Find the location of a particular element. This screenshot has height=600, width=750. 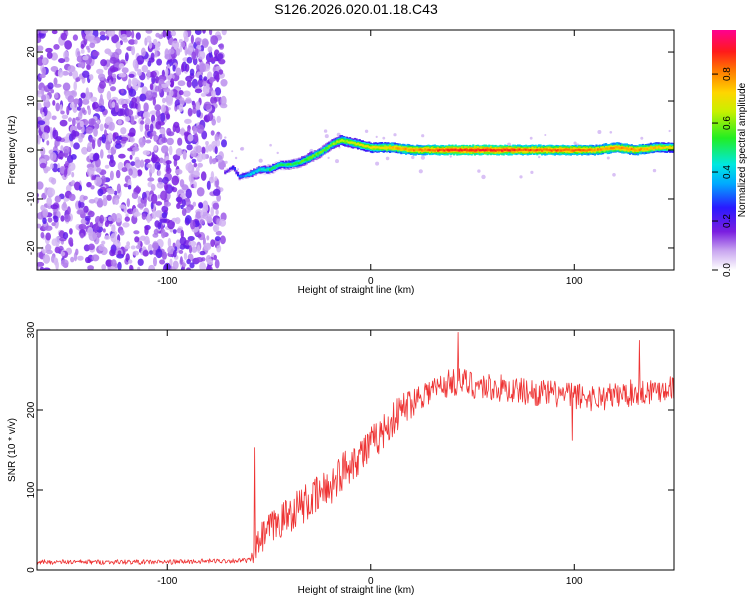

colorbar-tick-label: 0.6 is located at coordinates (727, 123).